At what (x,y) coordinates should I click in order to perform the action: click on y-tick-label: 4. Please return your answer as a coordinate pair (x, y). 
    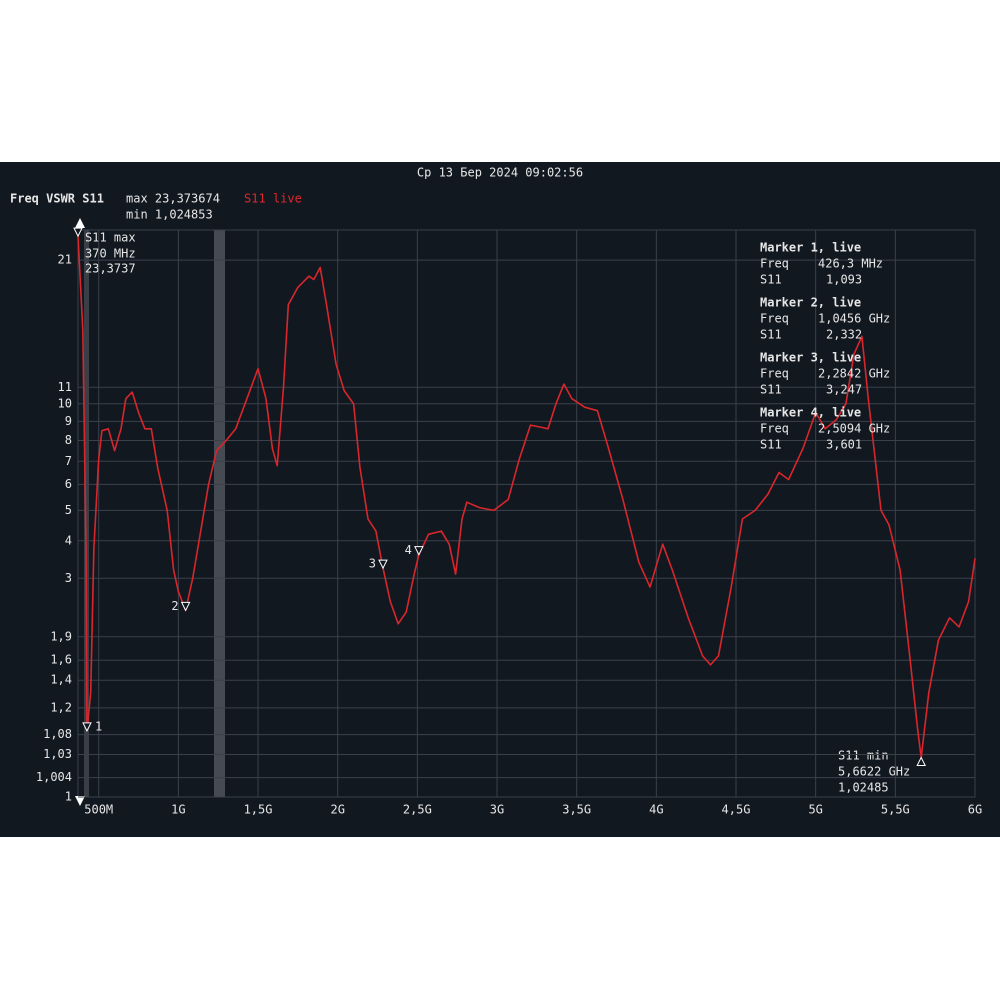
    Looking at the image, I should click on (68, 540).